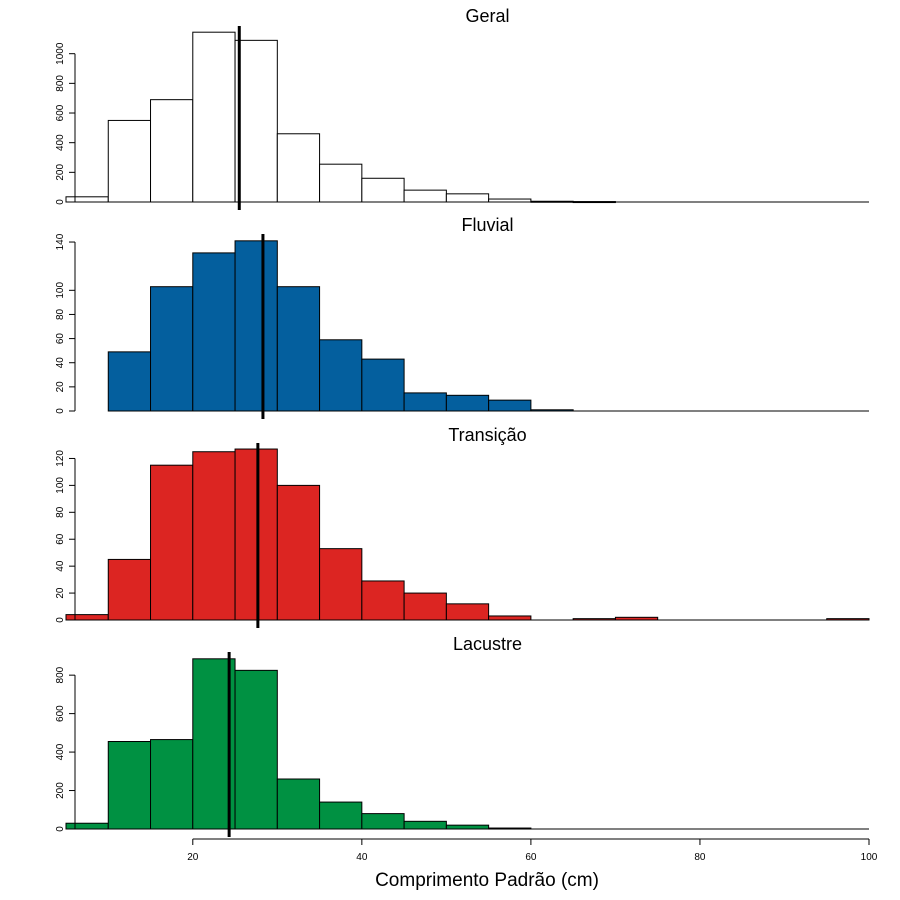 Image resolution: width=900 pixels, height=900 pixels. Describe the element at coordinates (487, 16) in the screenshot. I see `panel-title: Geral` at that location.